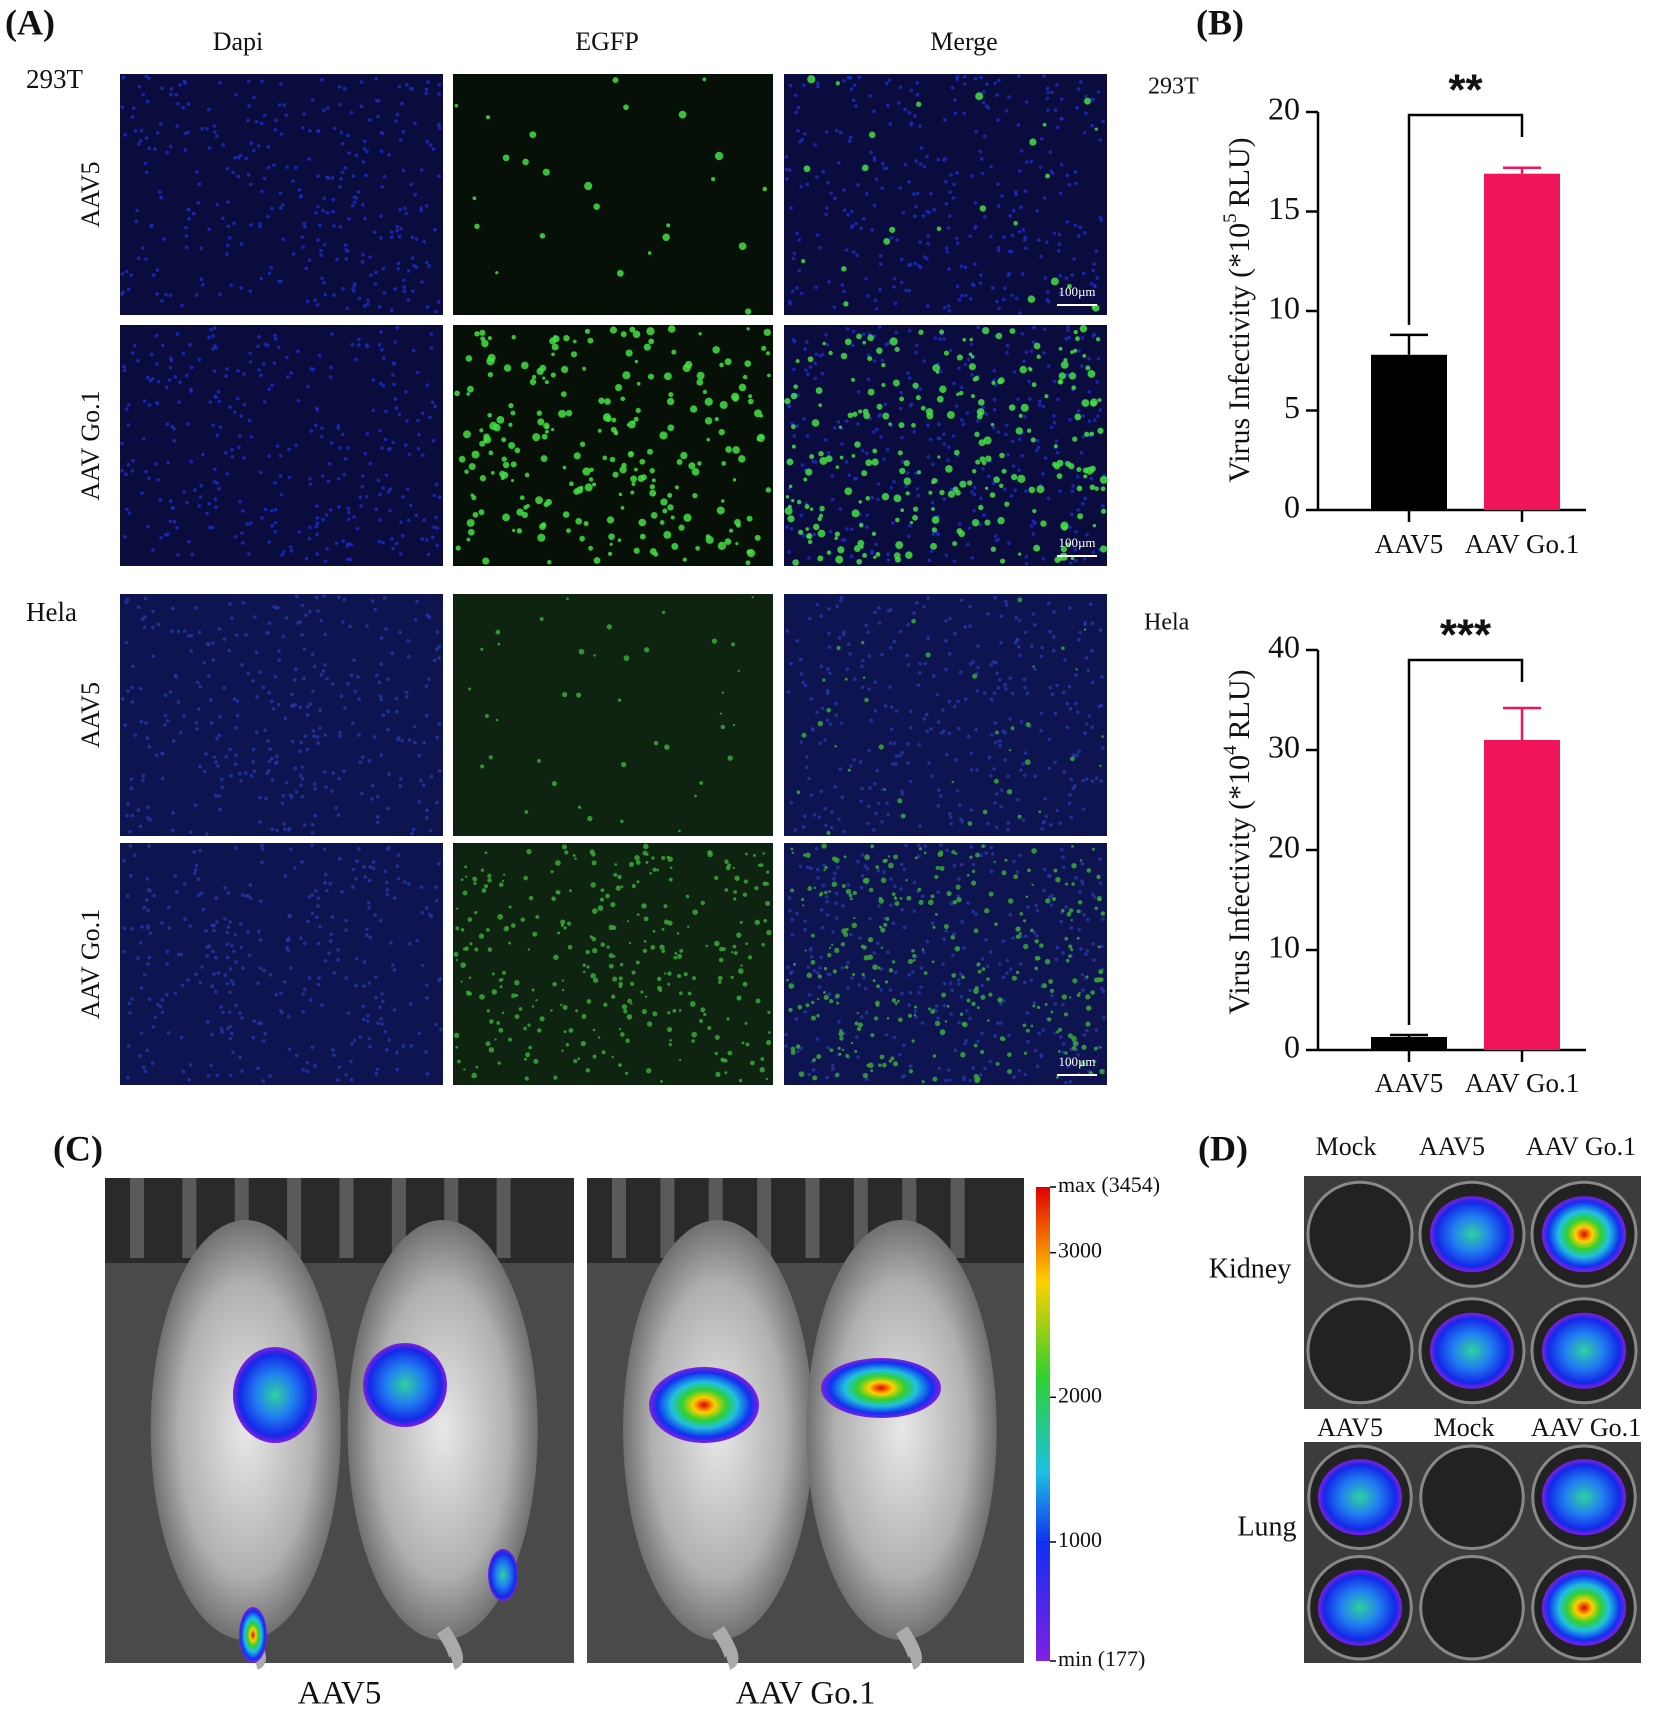 The image size is (1654, 1715). Describe the element at coordinates (275, 1395) in the screenshot. I see `luminescence-signal` at that location.